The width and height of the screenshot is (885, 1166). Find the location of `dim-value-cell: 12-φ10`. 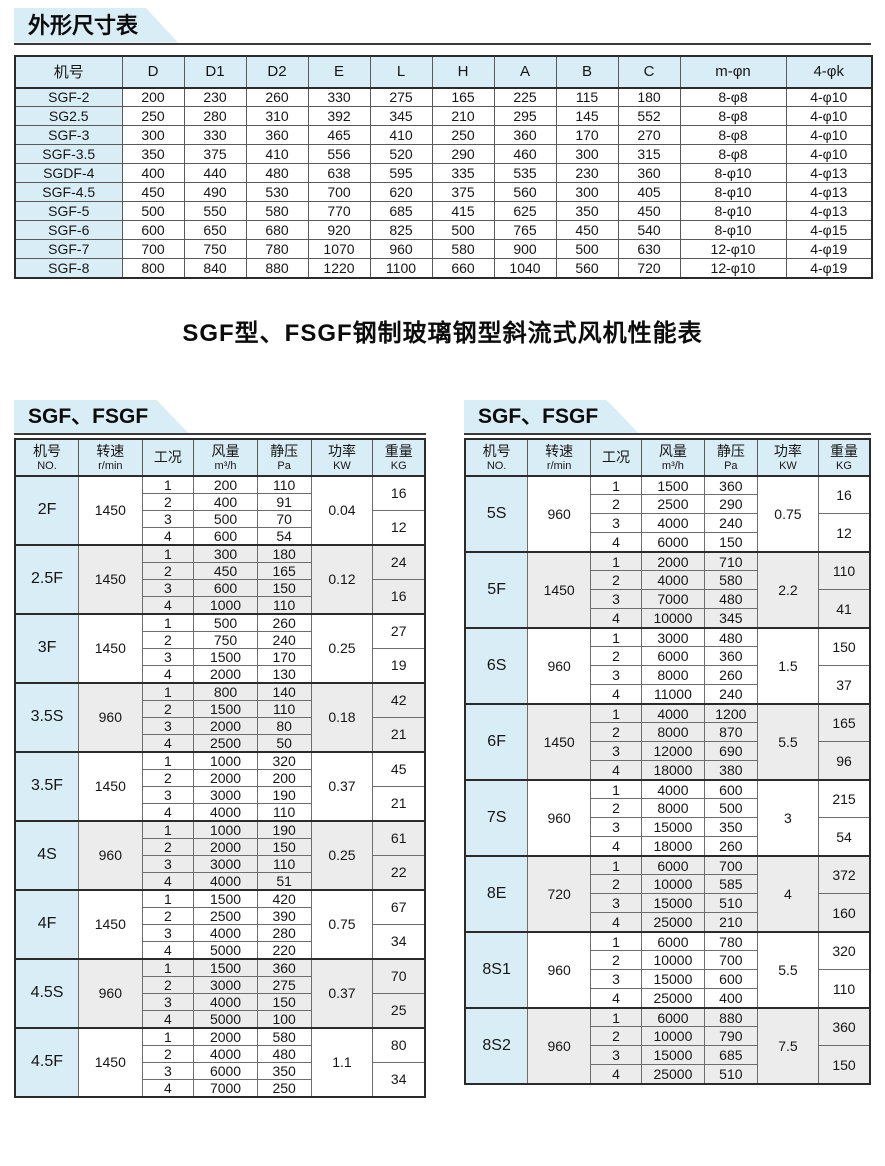

dim-value-cell: 12-φ10 is located at coordinates (733, 249).